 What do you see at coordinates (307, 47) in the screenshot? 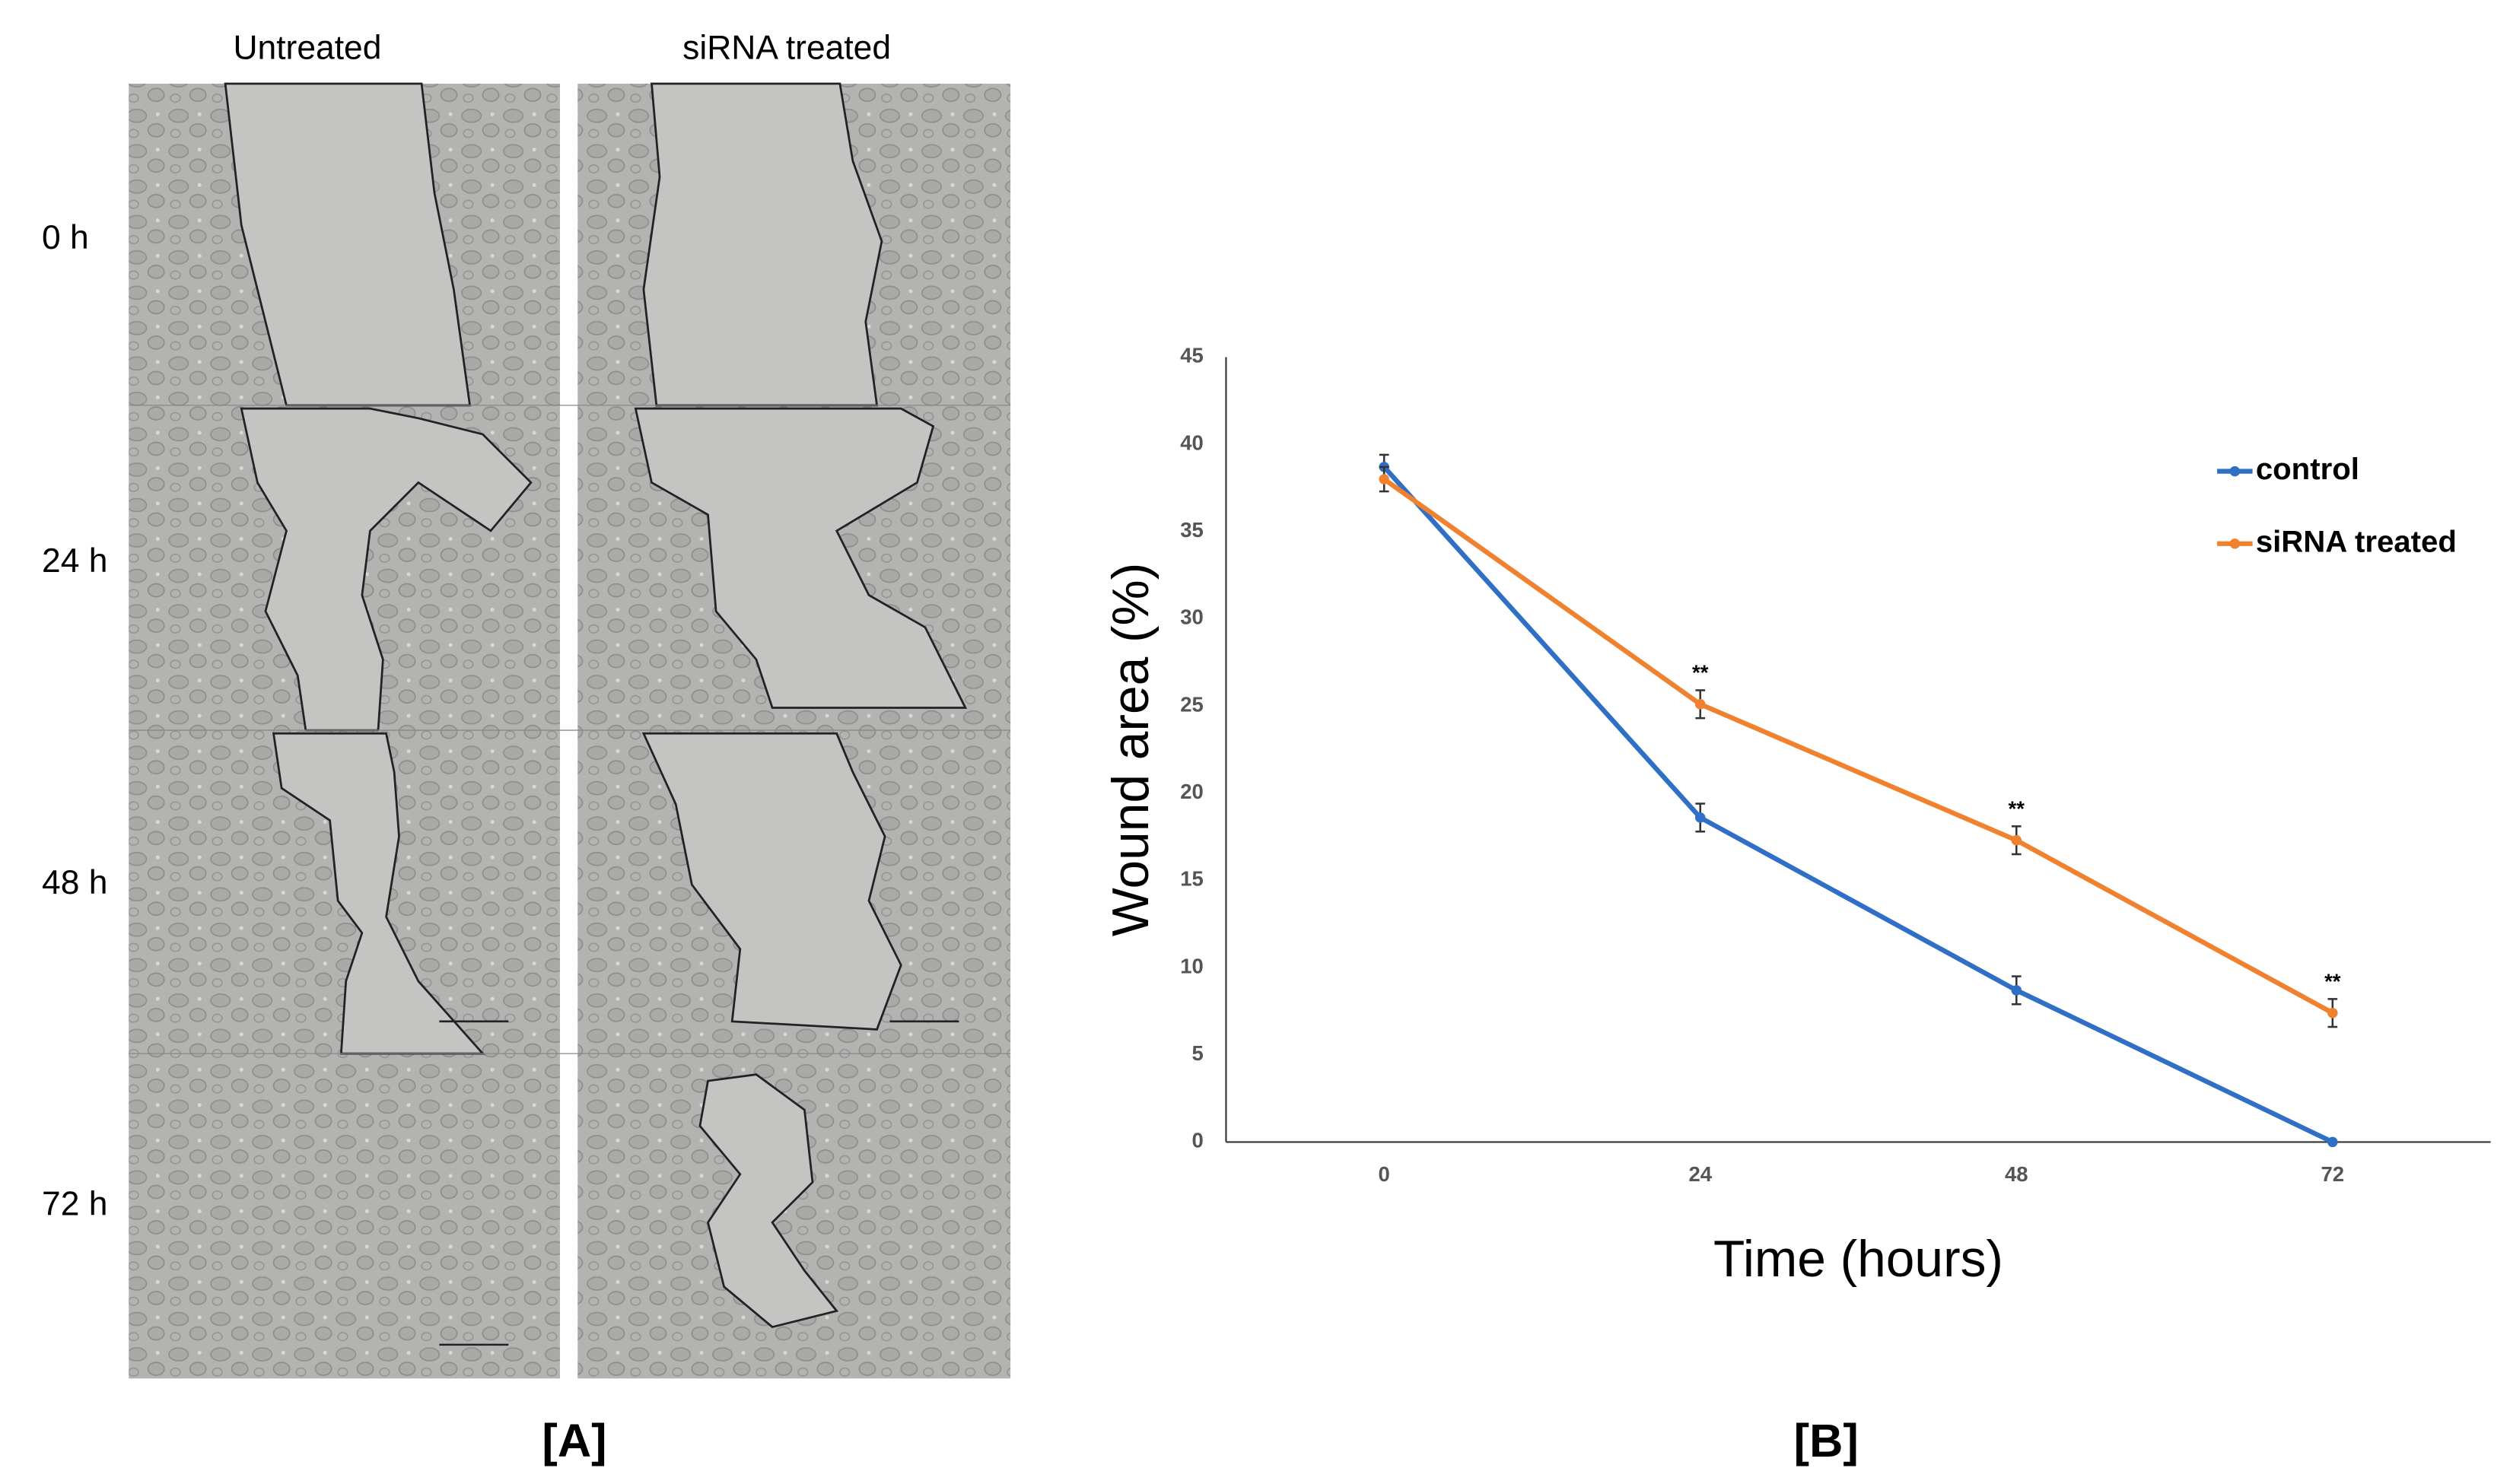
I see `column-header: Untreated` at bounding box center [307, 47].